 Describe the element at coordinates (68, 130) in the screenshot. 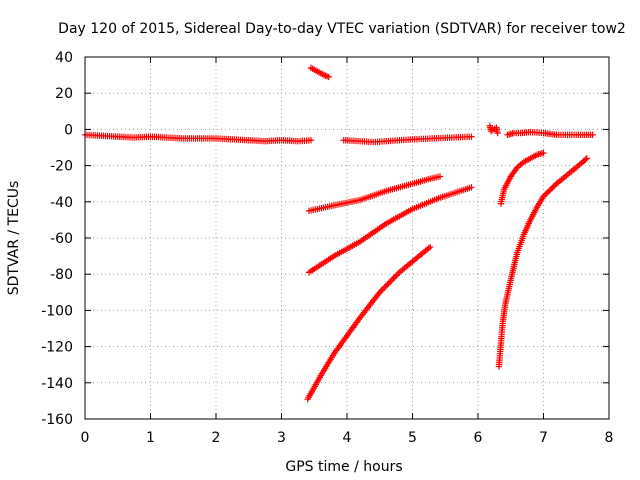

I see `y-tick-label: 0` at that location.